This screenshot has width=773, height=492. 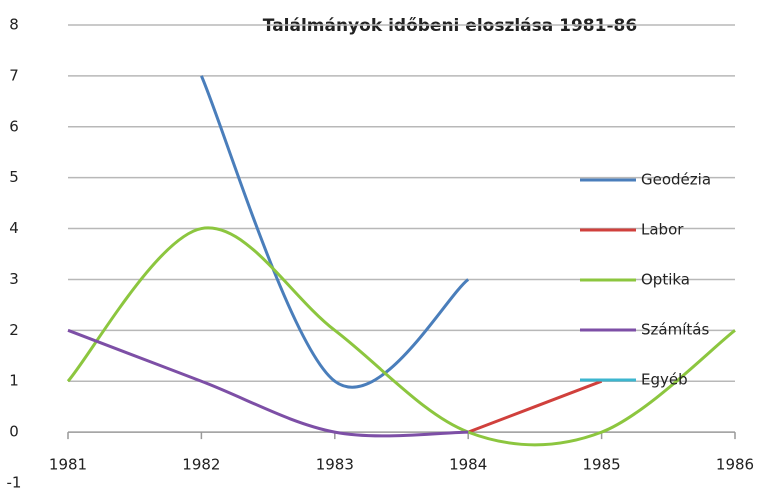 I want to click on chart-title: Találmányok időbeni eloszlása 1981-86, so click(x=450, y=26).